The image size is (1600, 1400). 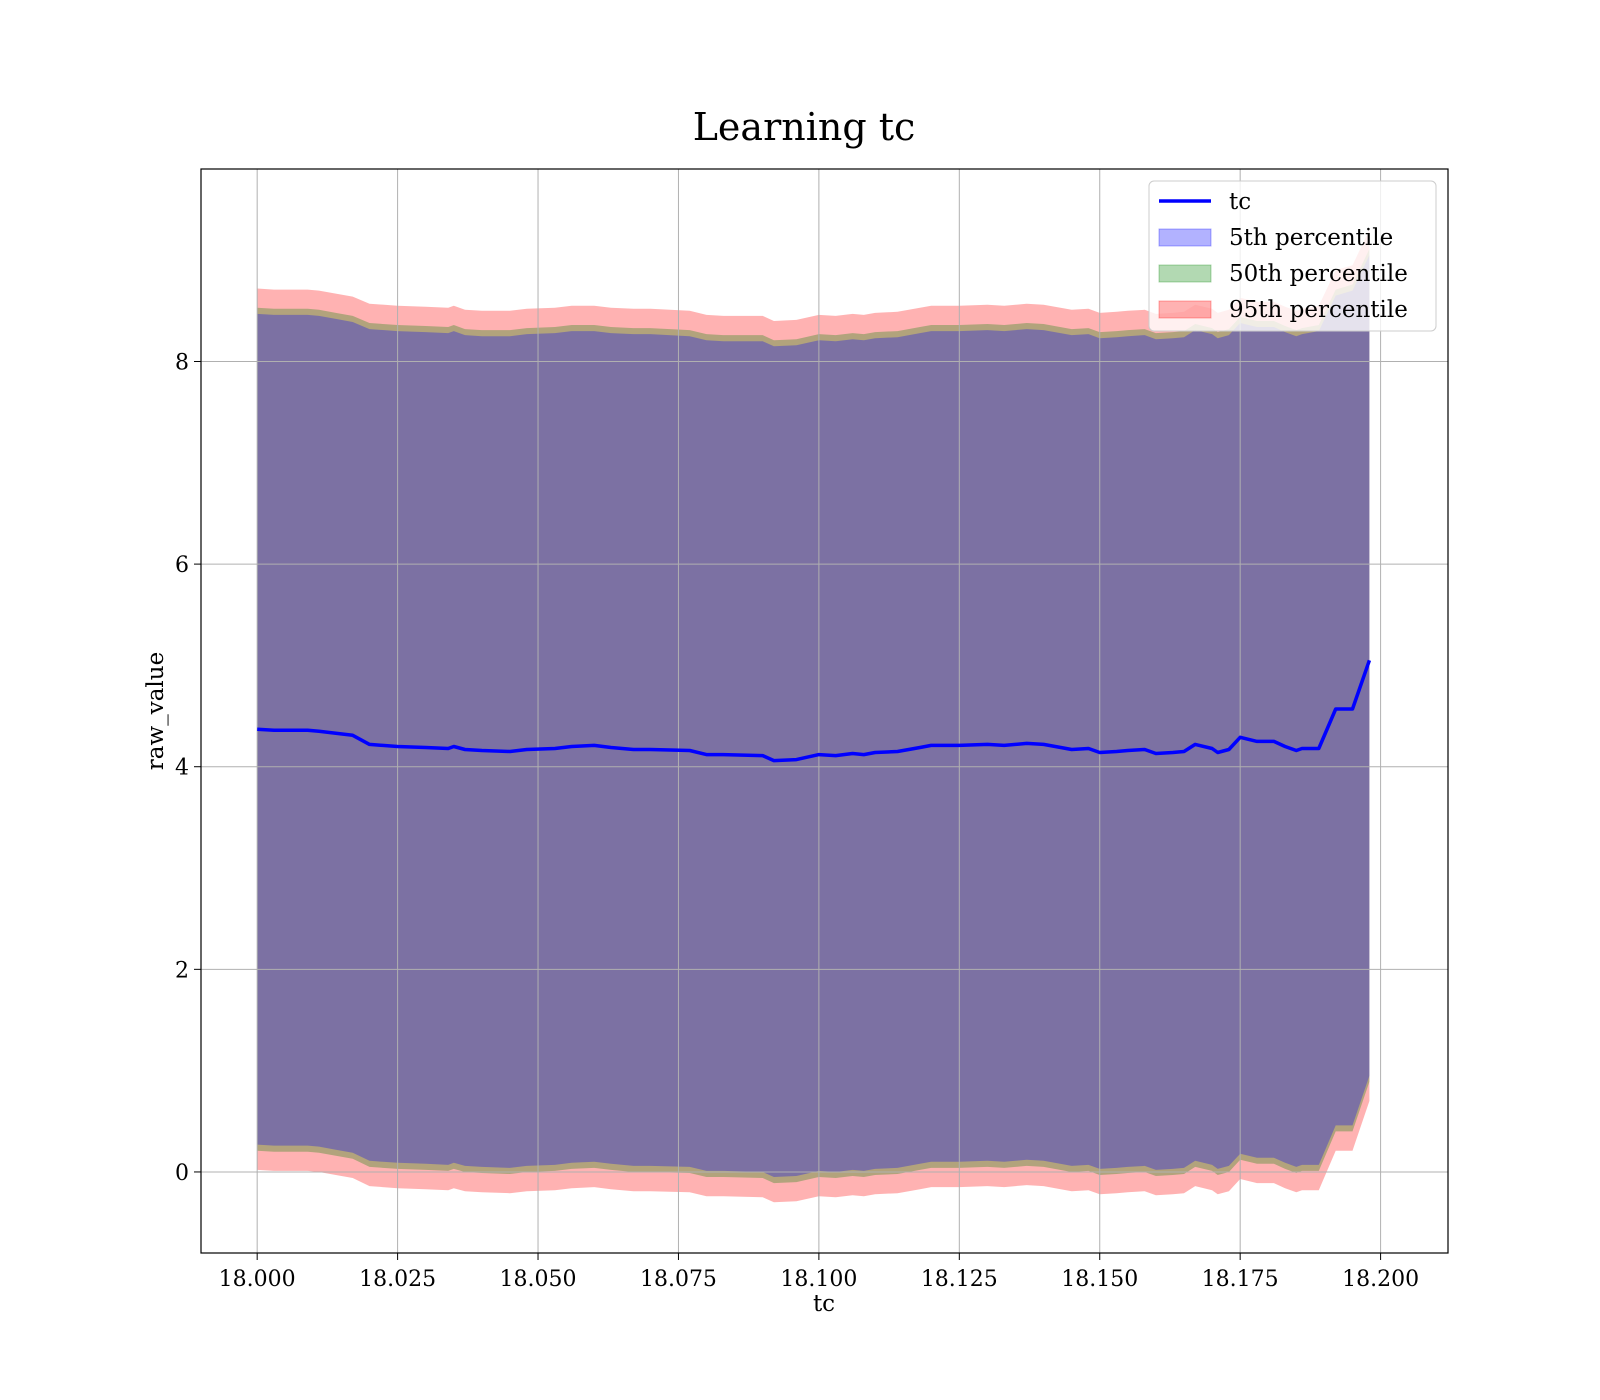 I want to click on y-tick-label: 4, so click(x=182, y=768).